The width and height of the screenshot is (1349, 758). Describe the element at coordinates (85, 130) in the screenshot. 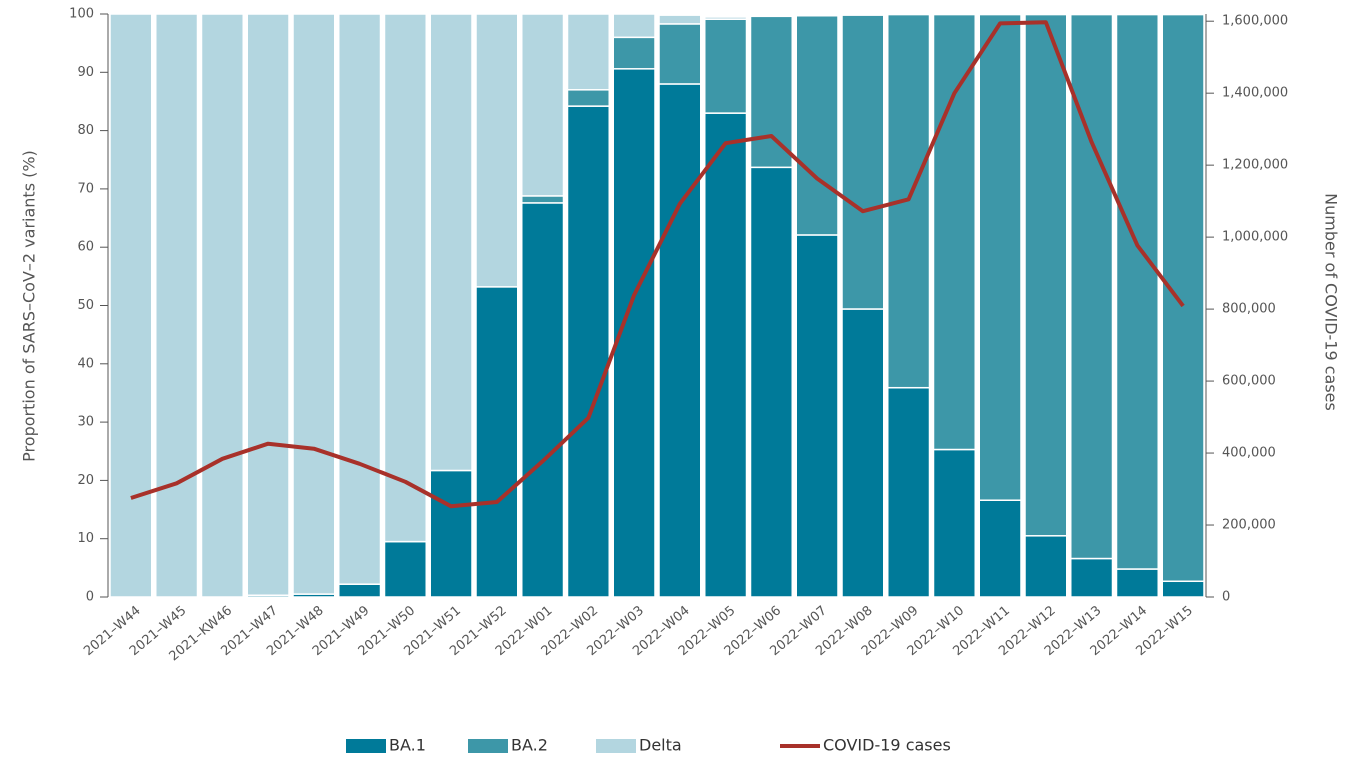

I see `y-tick-label: 80` at that location.